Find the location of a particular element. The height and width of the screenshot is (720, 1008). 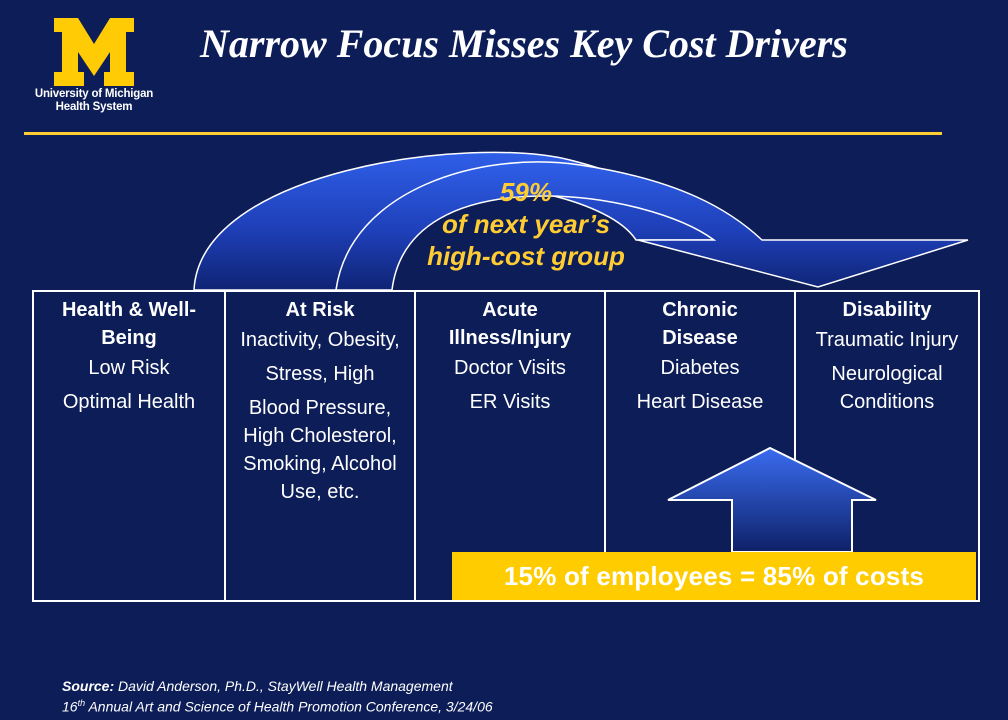

callout-line2: of next year’s is located at coordinates (526, 224).